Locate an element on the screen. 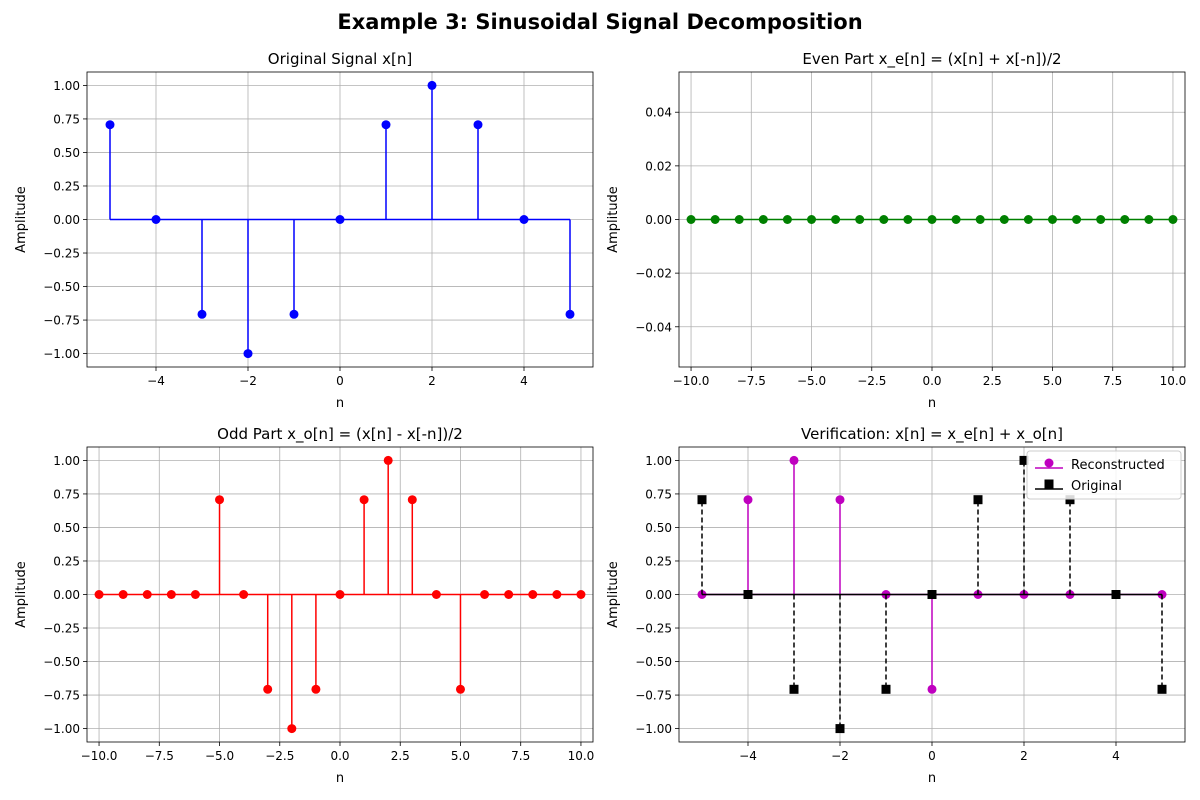  x-tick-label: 0 is located at coordinates (932, 756).